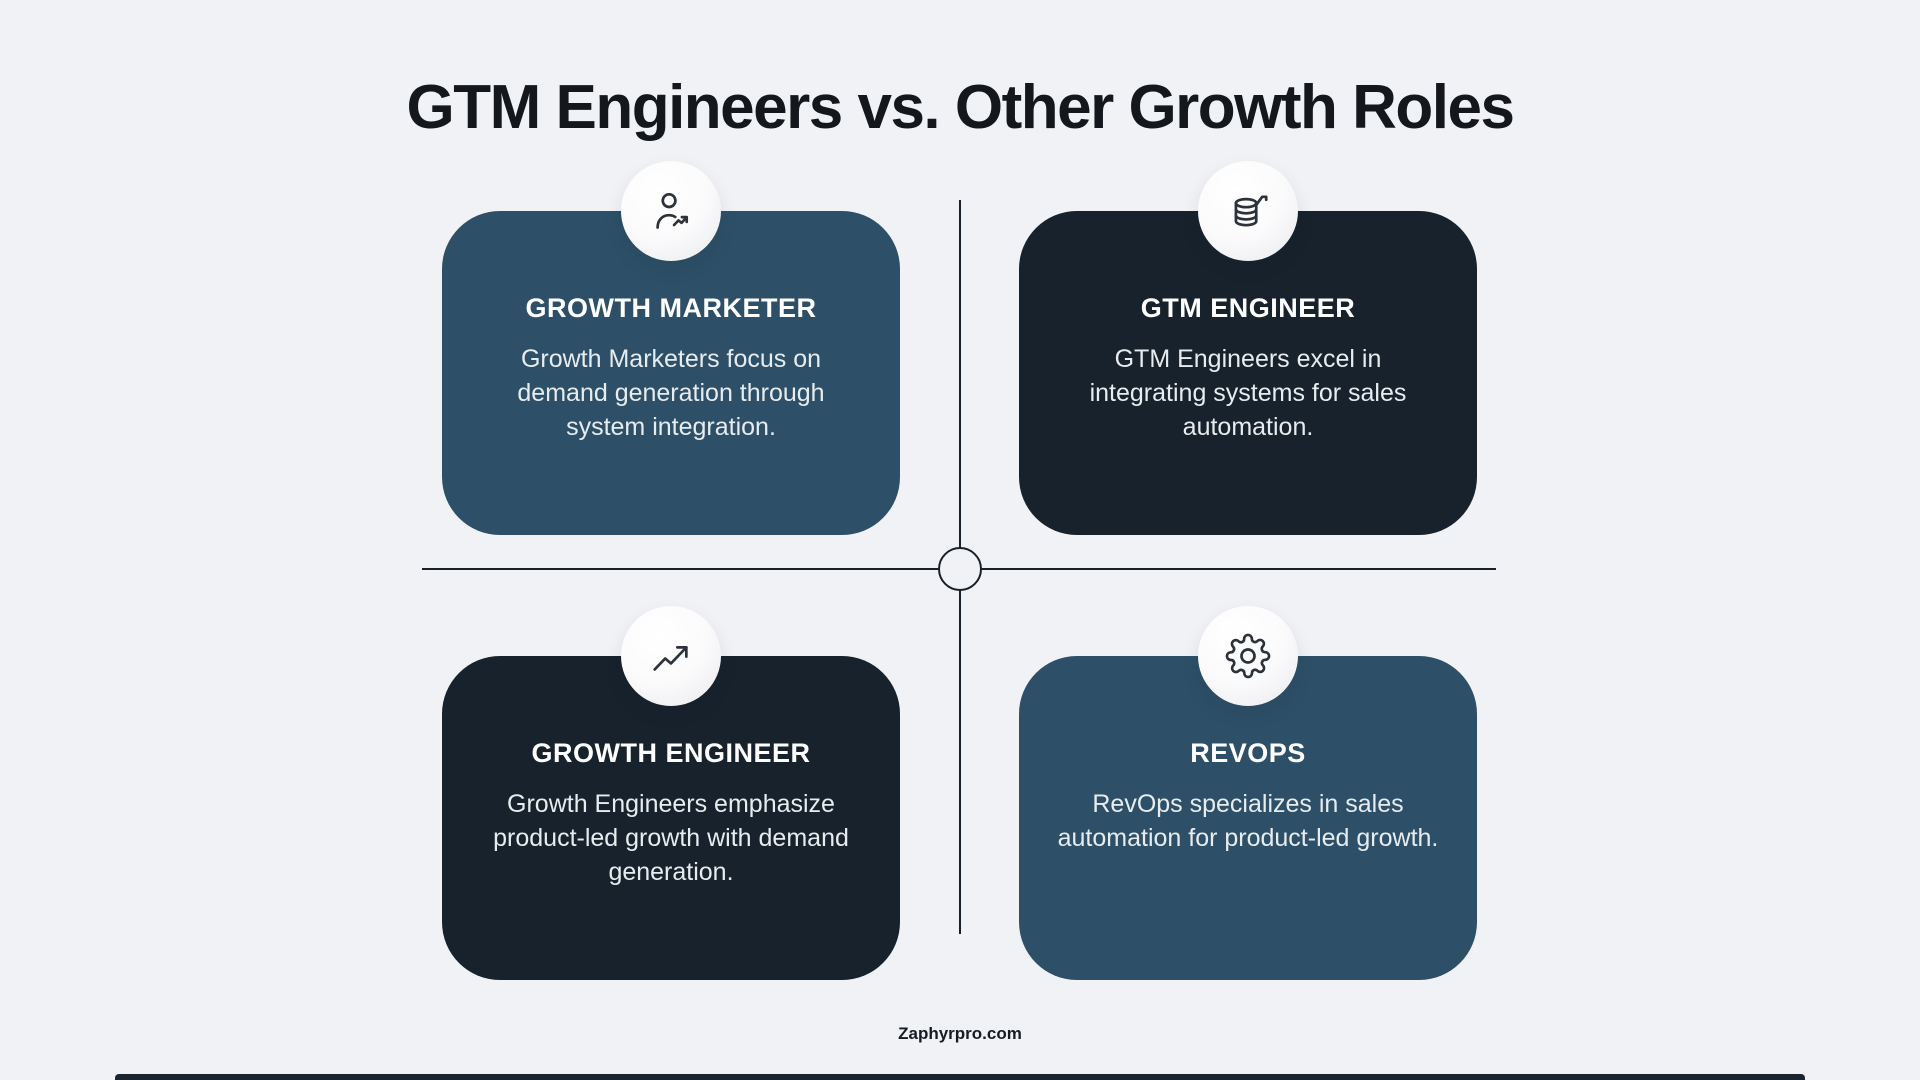 This screenshot has width=1920, height=1080. I want to click on growth-marketer-icon-badge, so click(671, 211).